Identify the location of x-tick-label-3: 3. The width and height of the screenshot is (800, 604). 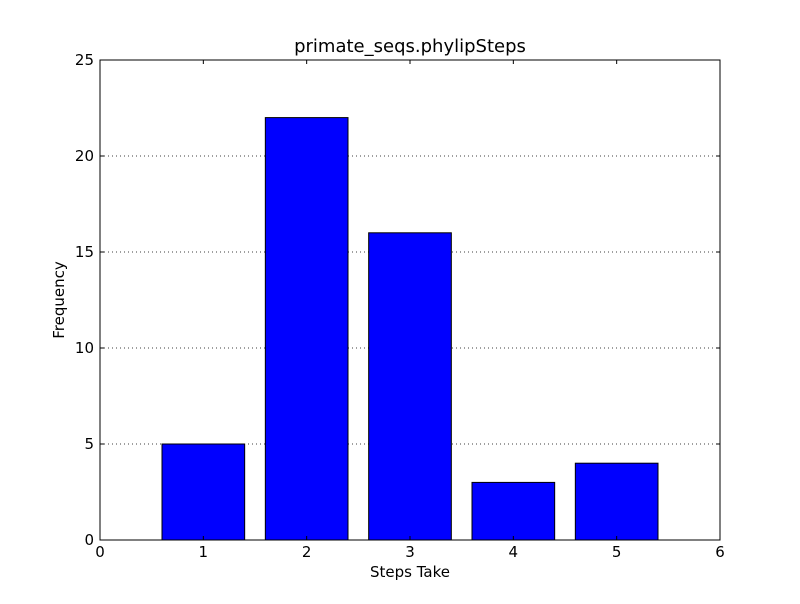
(410, 552).